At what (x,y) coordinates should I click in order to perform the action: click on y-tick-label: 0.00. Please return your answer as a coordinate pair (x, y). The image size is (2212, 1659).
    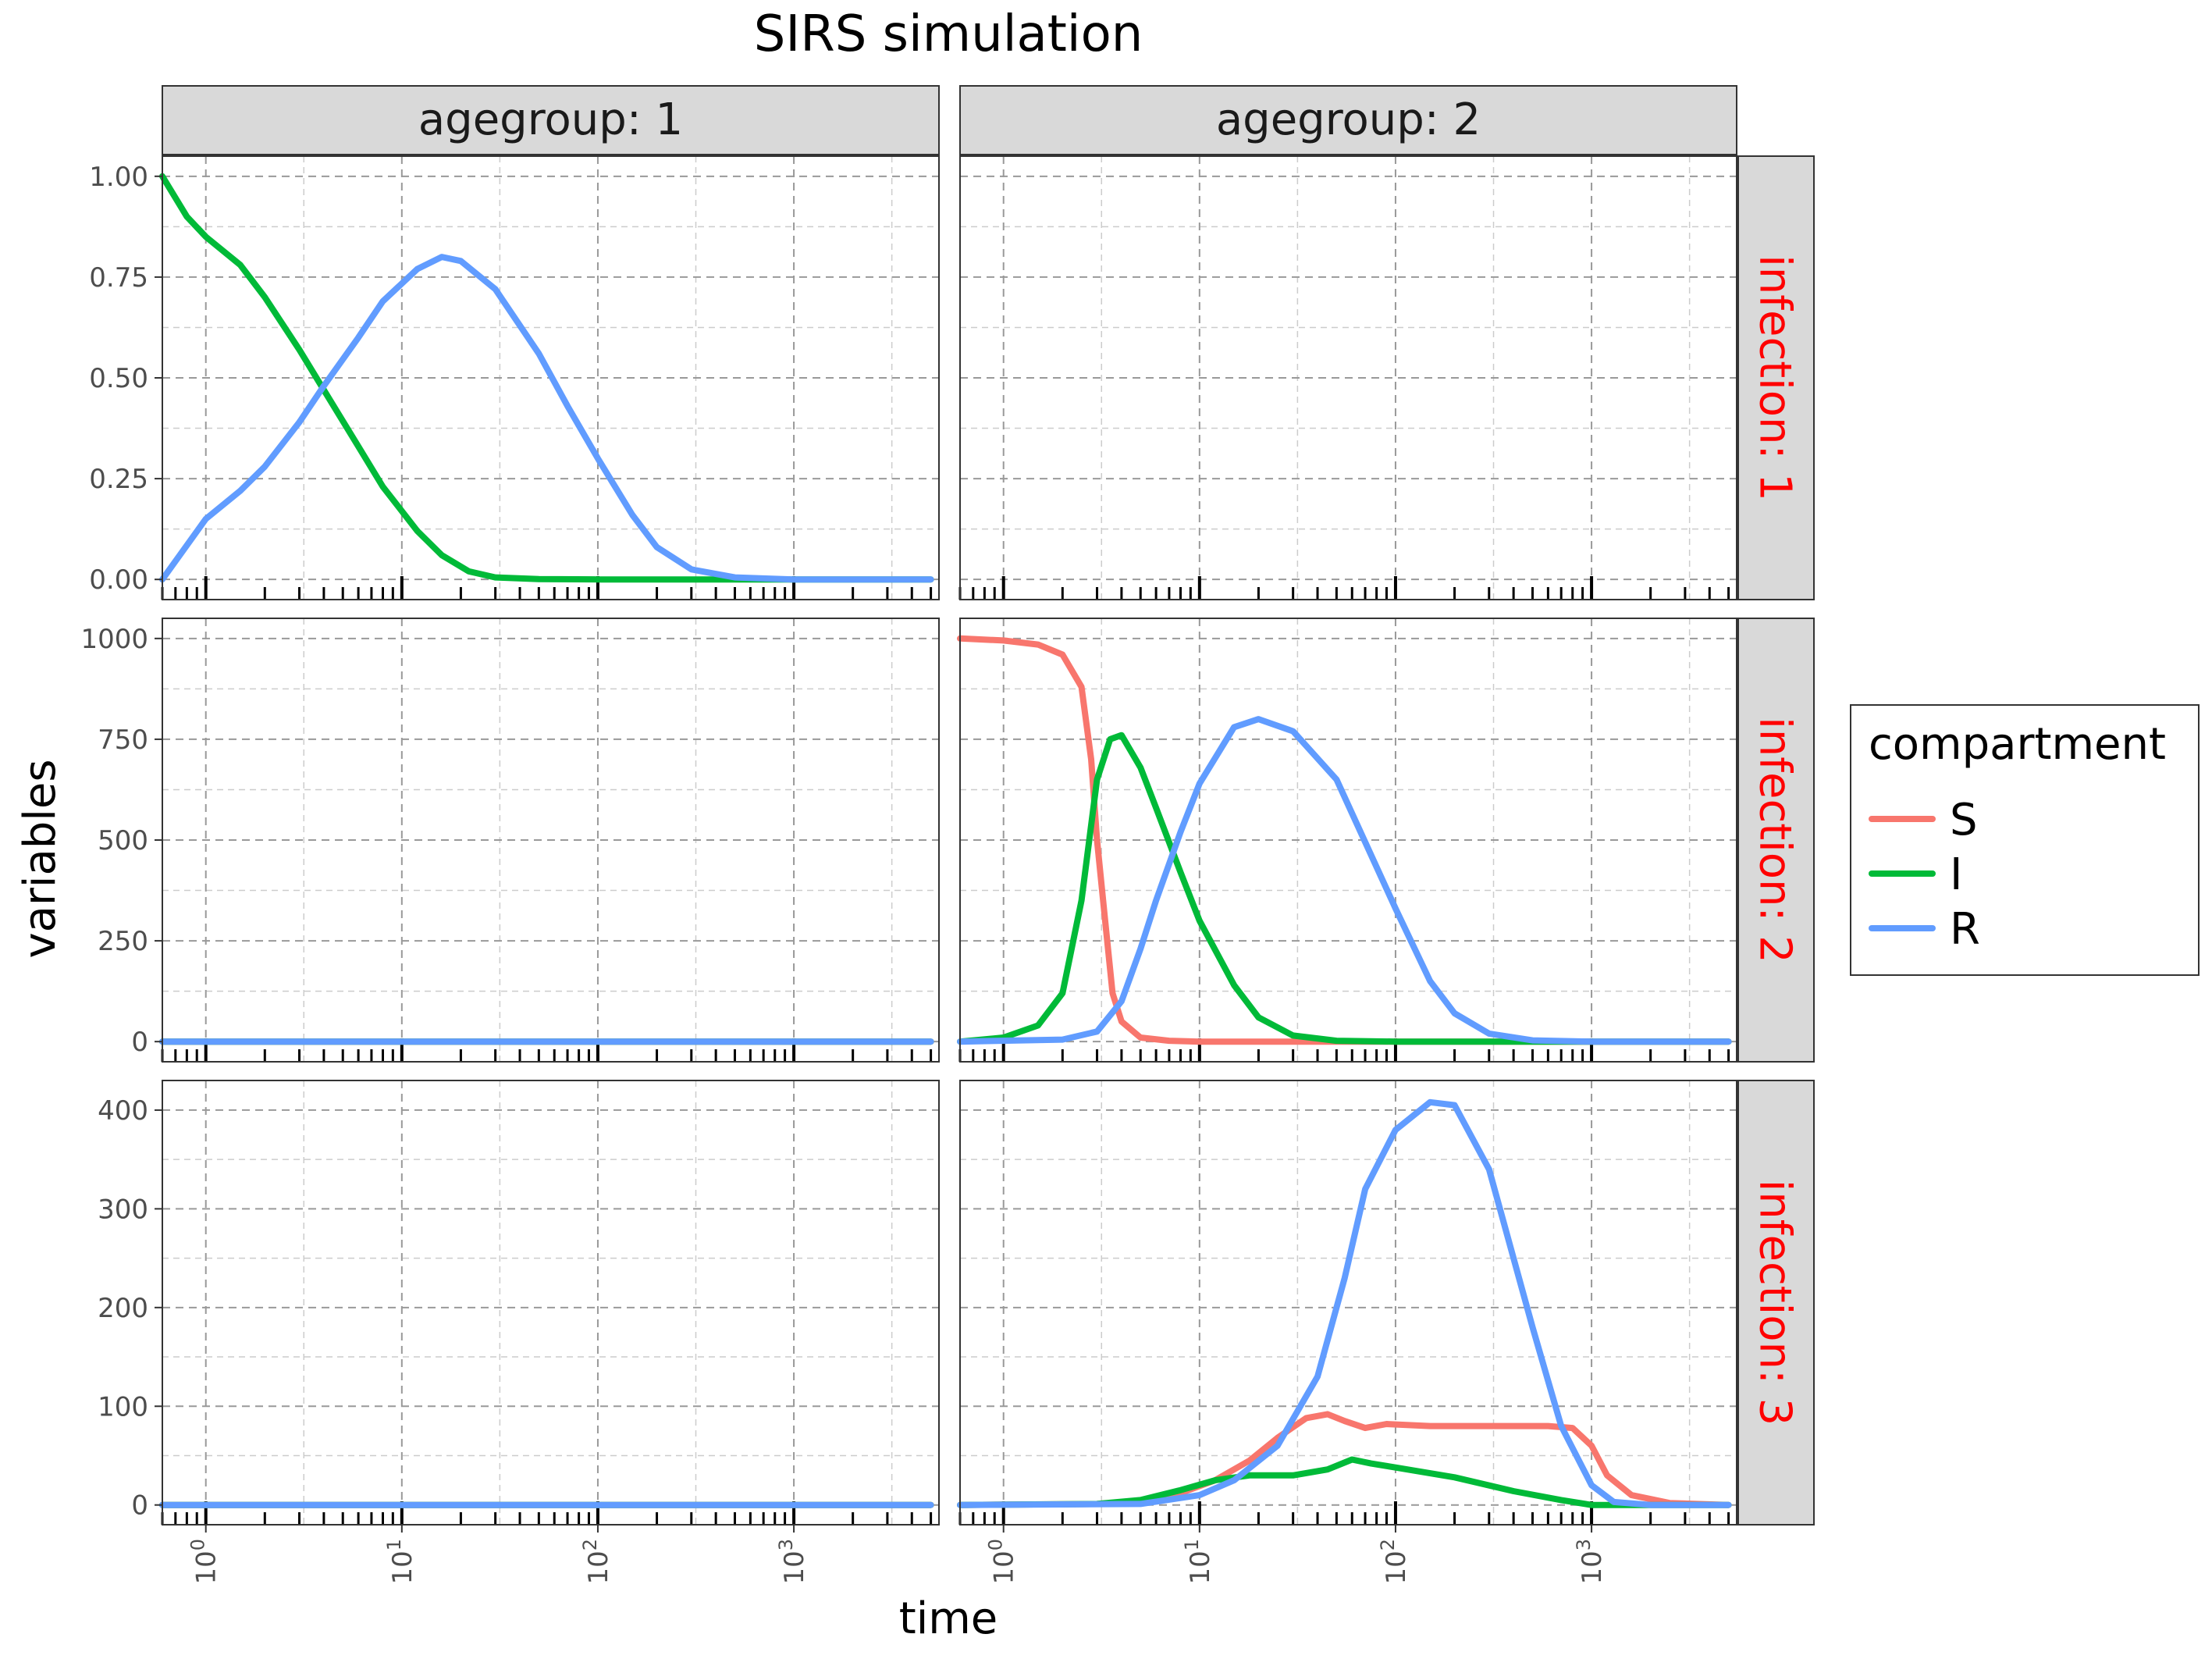
    Looking at the image, I should click on (119, 580).